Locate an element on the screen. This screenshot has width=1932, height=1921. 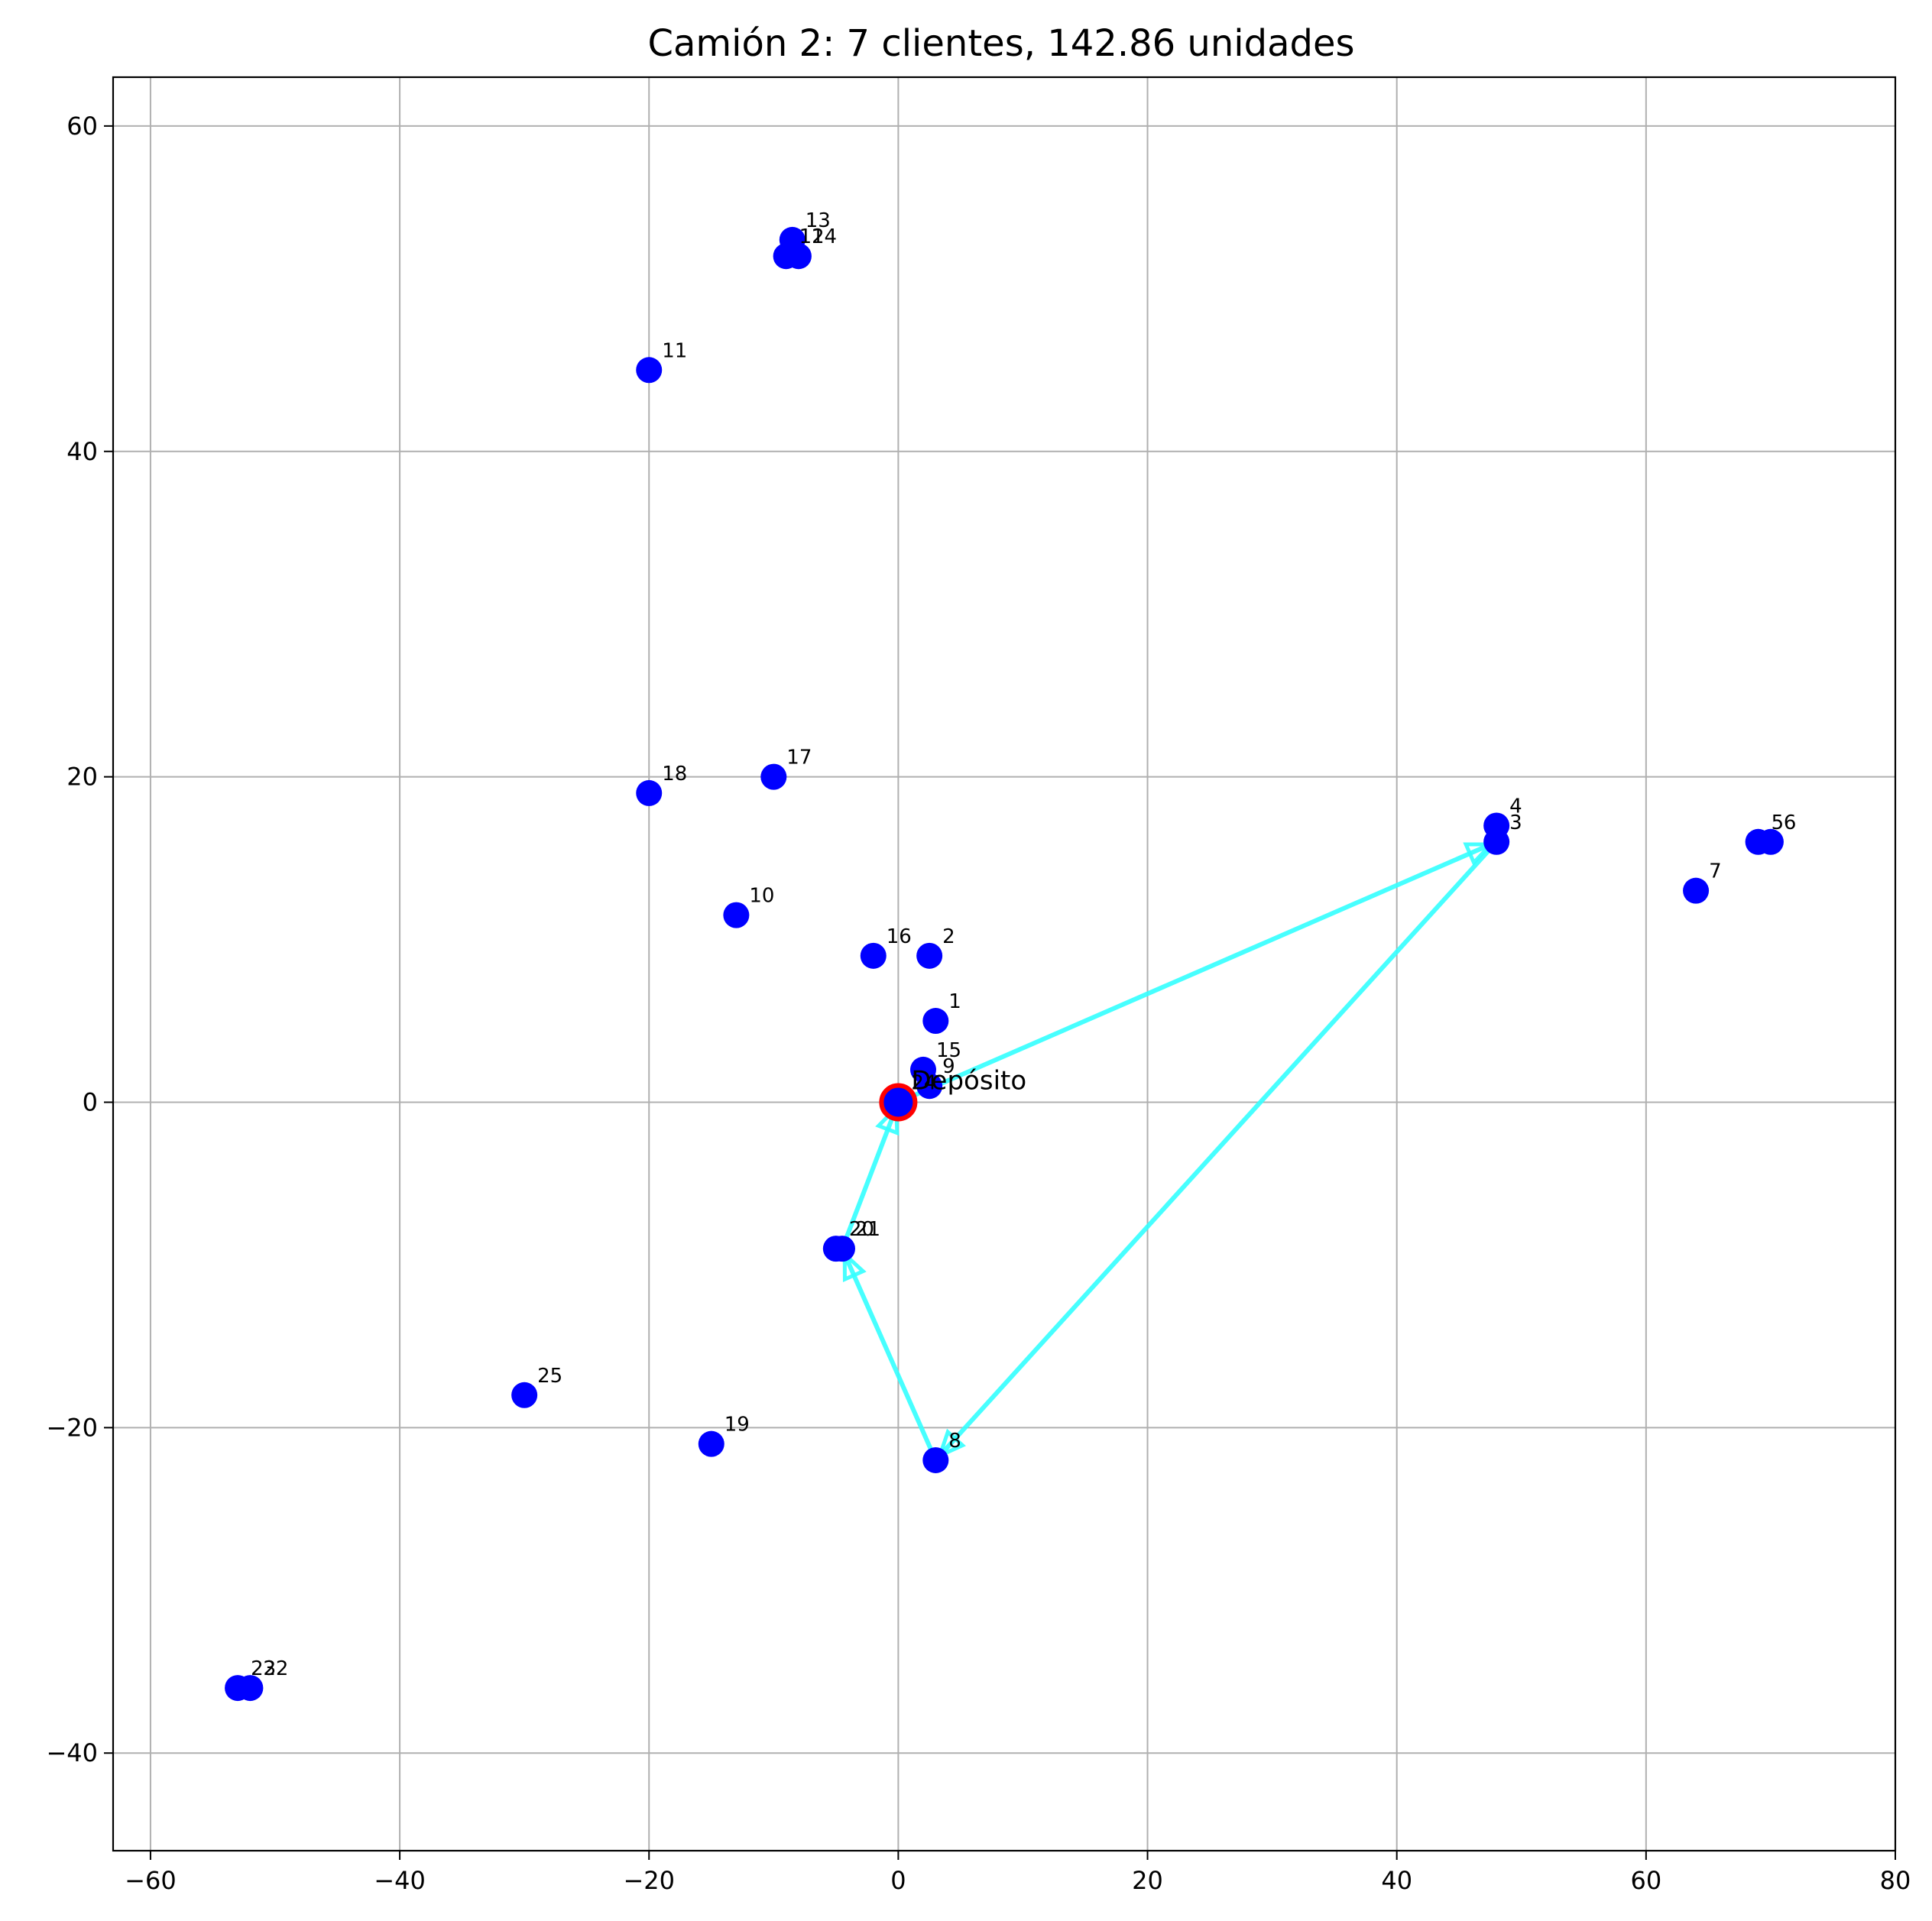
x-tick-label: −20 is located at coordinates (649, 1881).